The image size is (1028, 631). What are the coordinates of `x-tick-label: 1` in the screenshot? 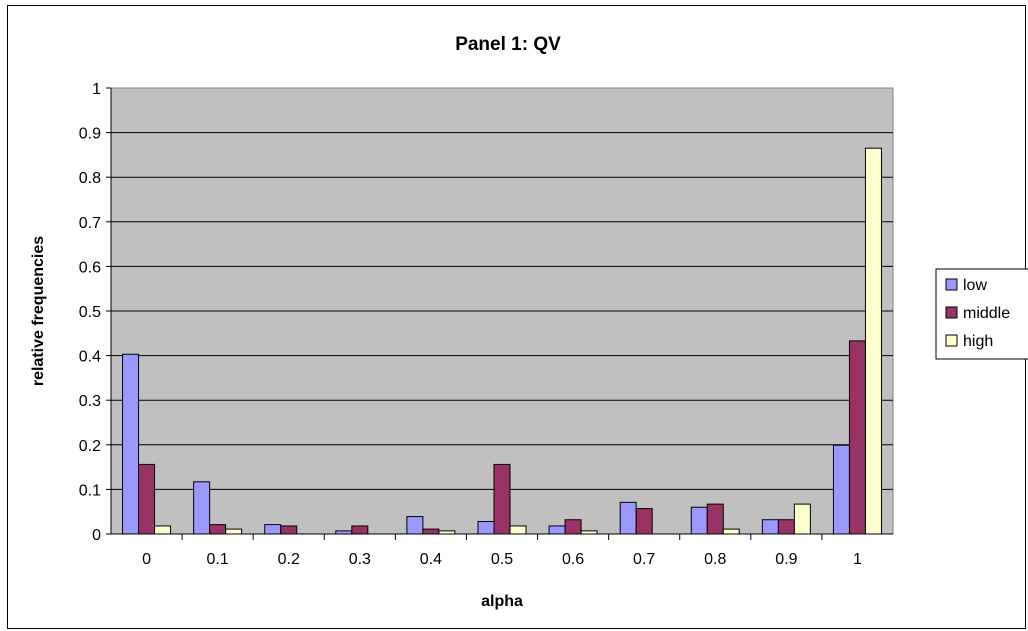 It's located at (857, 559).